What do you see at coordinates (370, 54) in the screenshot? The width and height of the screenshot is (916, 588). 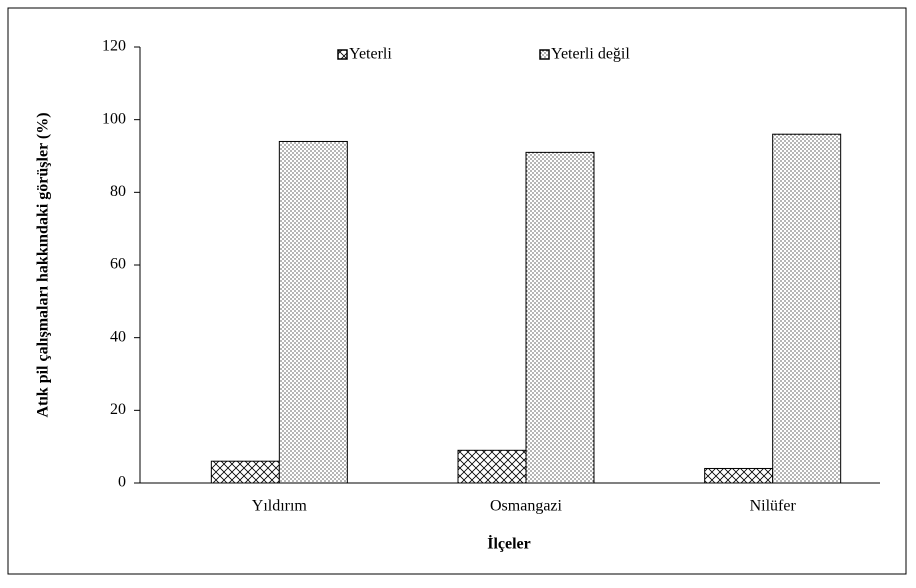 I see `legend-label: Yeterli` at bounding box center [370, 54].